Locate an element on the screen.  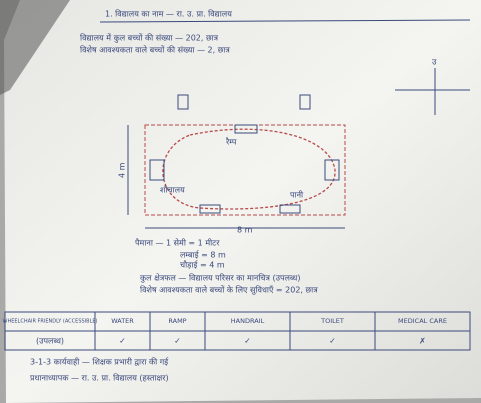
table-cell: ✗ is located at coordinates (422, 341).